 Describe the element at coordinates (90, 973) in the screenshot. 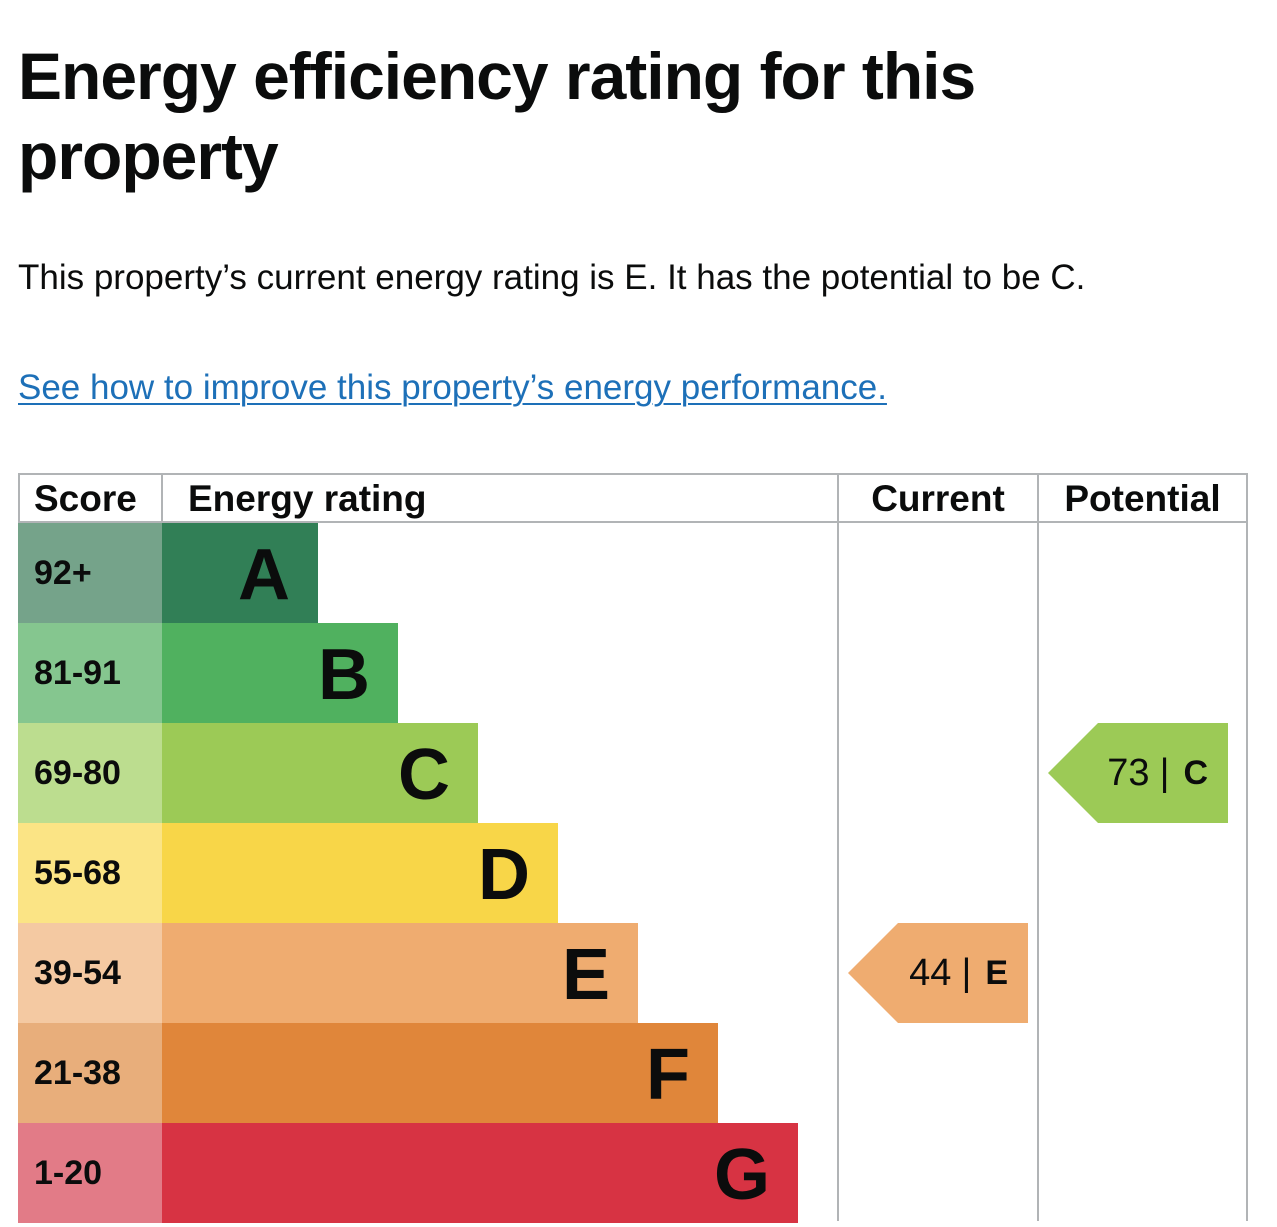

I see `score-cell-e: 39-54` at that location.